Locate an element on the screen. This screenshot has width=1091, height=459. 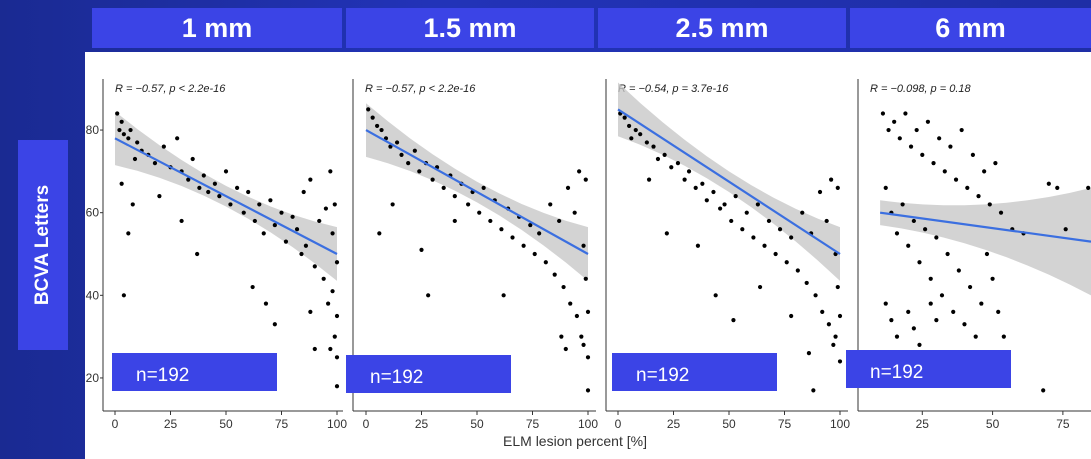
n-label-2: n=192 is located at coordinates (428, 374).